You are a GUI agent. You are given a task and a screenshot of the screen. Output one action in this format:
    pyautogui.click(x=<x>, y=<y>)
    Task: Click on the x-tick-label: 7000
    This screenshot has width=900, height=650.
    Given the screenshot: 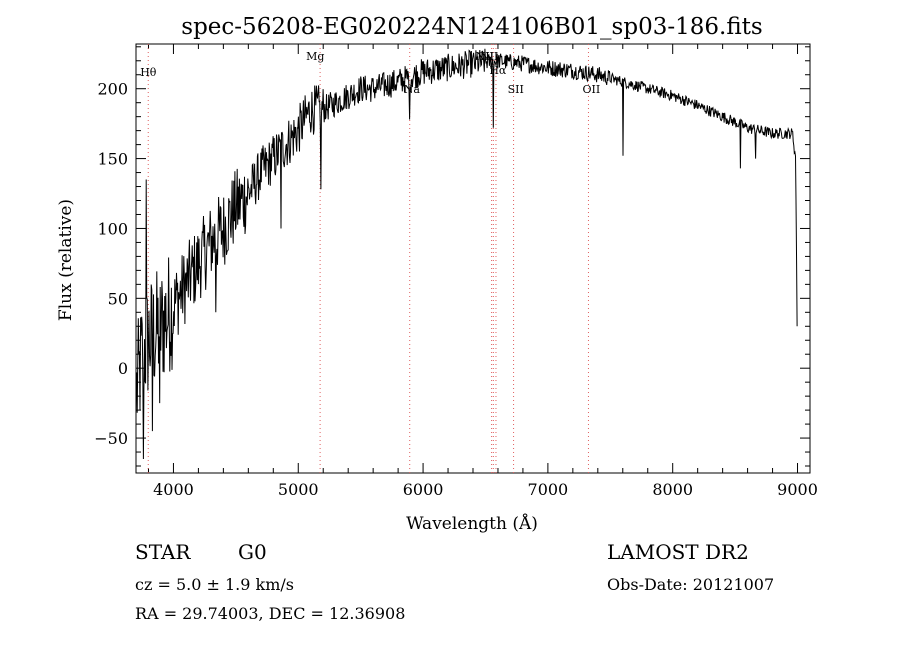 What is the action you would take?
    pyautogui.click(x=548, y=489)
    